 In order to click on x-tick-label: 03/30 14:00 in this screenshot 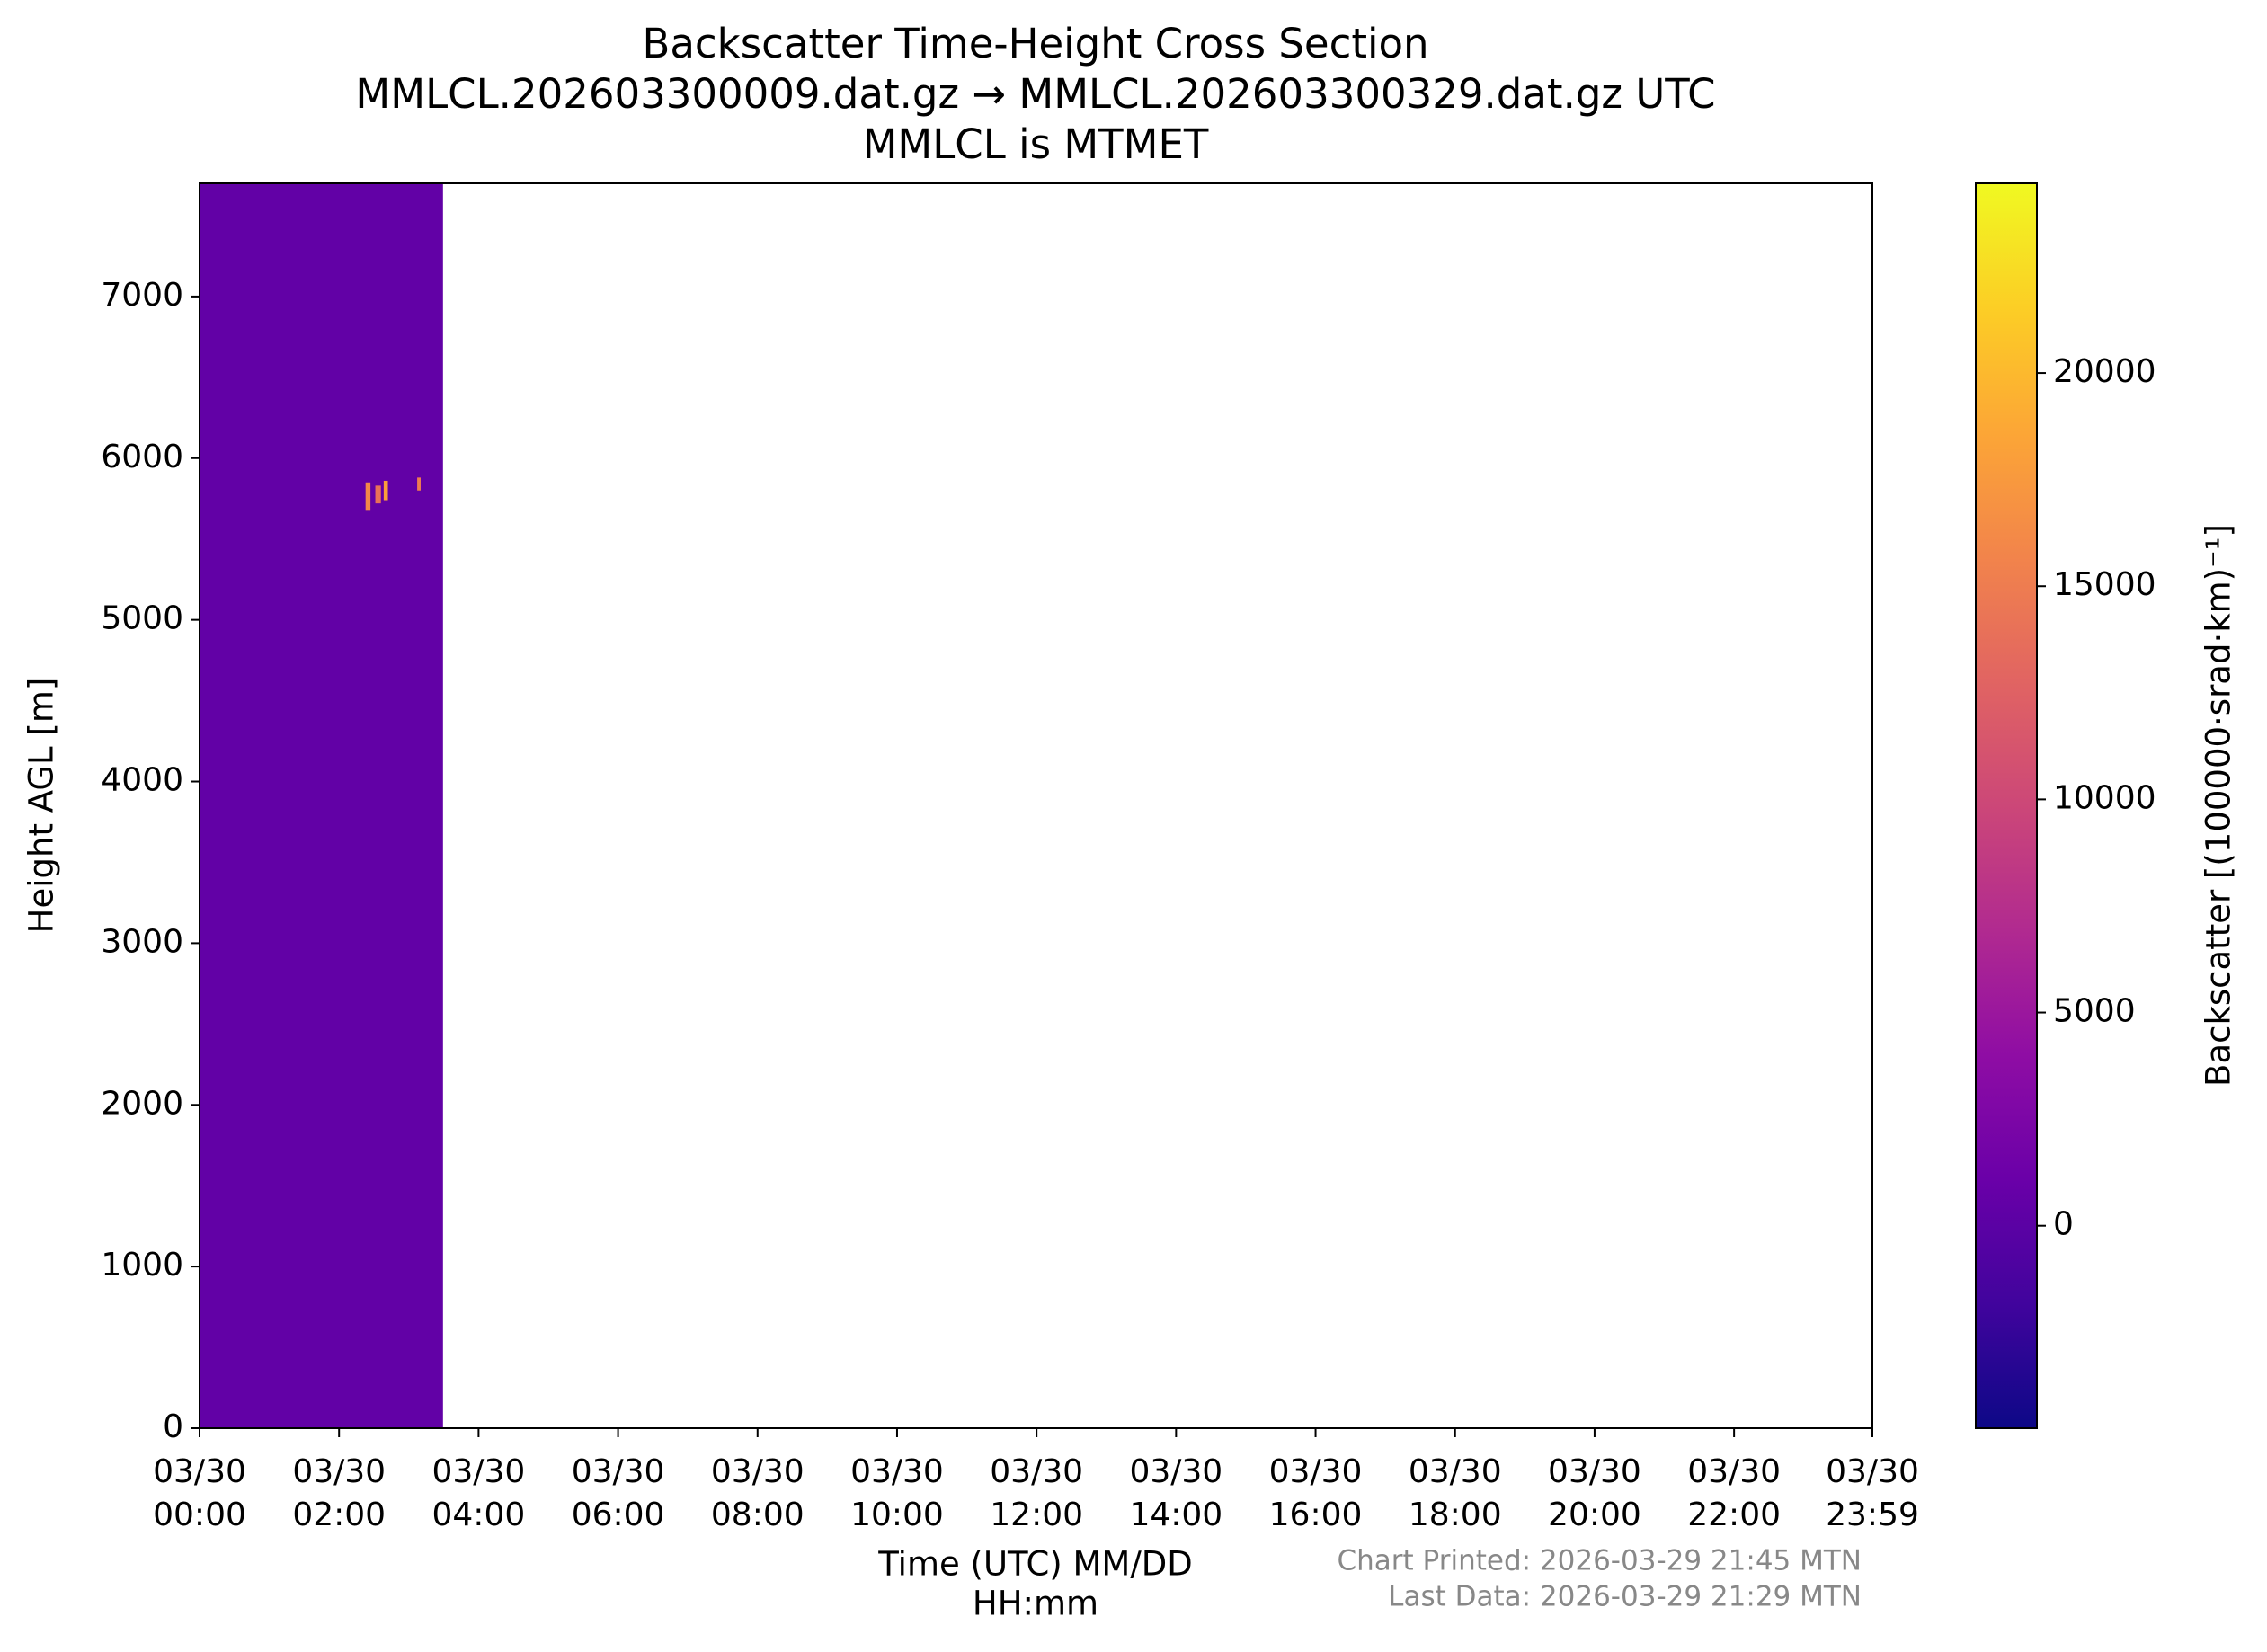, I will do `click(1175, 1493)`.